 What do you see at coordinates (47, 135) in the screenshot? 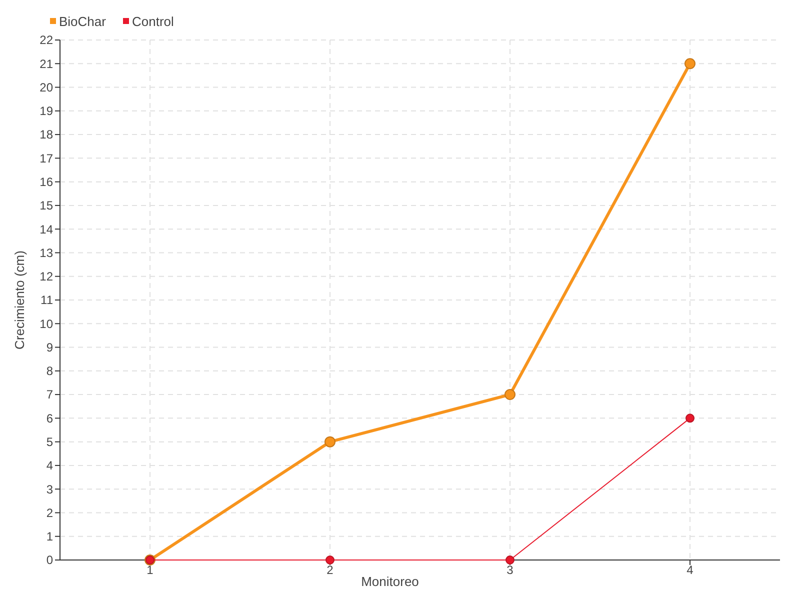
I see `y-tick-label: 18` at bounding box center [47, 135].